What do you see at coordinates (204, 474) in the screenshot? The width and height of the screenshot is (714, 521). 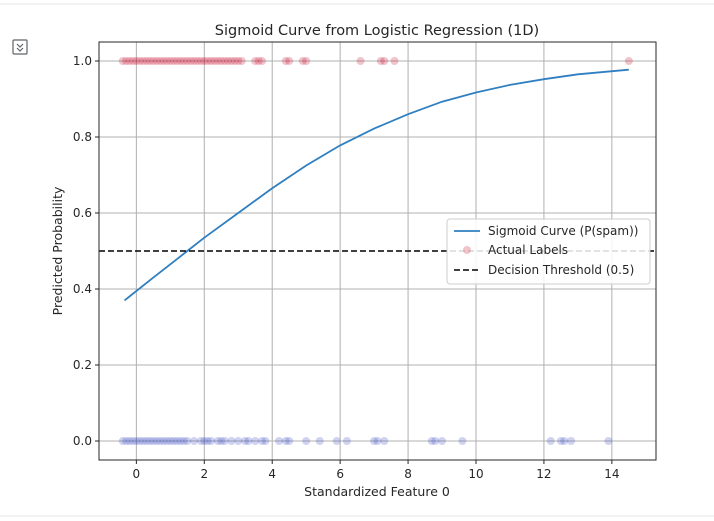 I see `x-tick-label: 2` at bounding box center [204, 474].